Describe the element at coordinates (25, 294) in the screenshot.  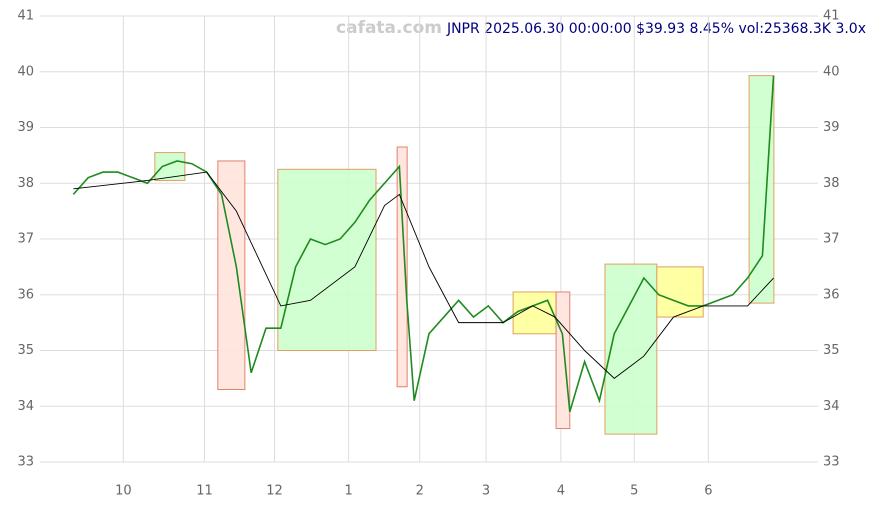
I see `y-tick-label: 36` at that location.